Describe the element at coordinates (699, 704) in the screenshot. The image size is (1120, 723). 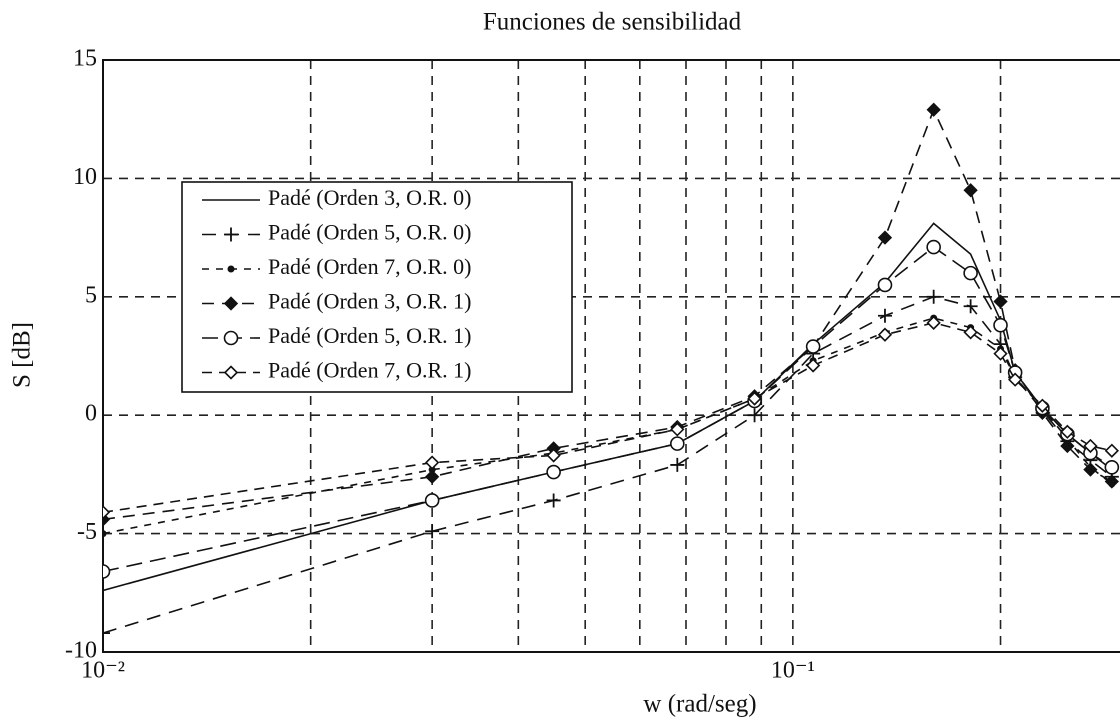
I see `x-axis-label: w (rad/seg)` at that location.